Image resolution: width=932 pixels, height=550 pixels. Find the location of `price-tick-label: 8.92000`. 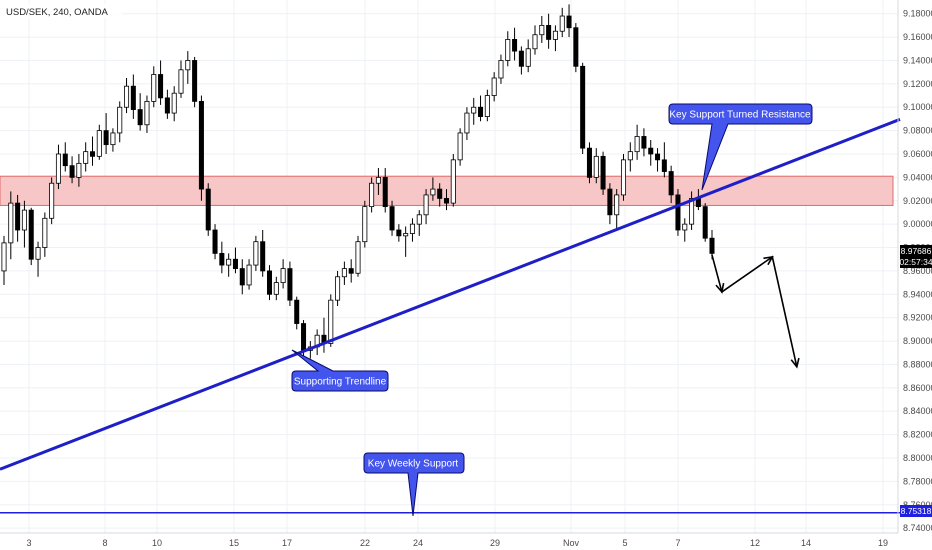

price-tick-label: 8.92000 is located at coordinates (917, 318).